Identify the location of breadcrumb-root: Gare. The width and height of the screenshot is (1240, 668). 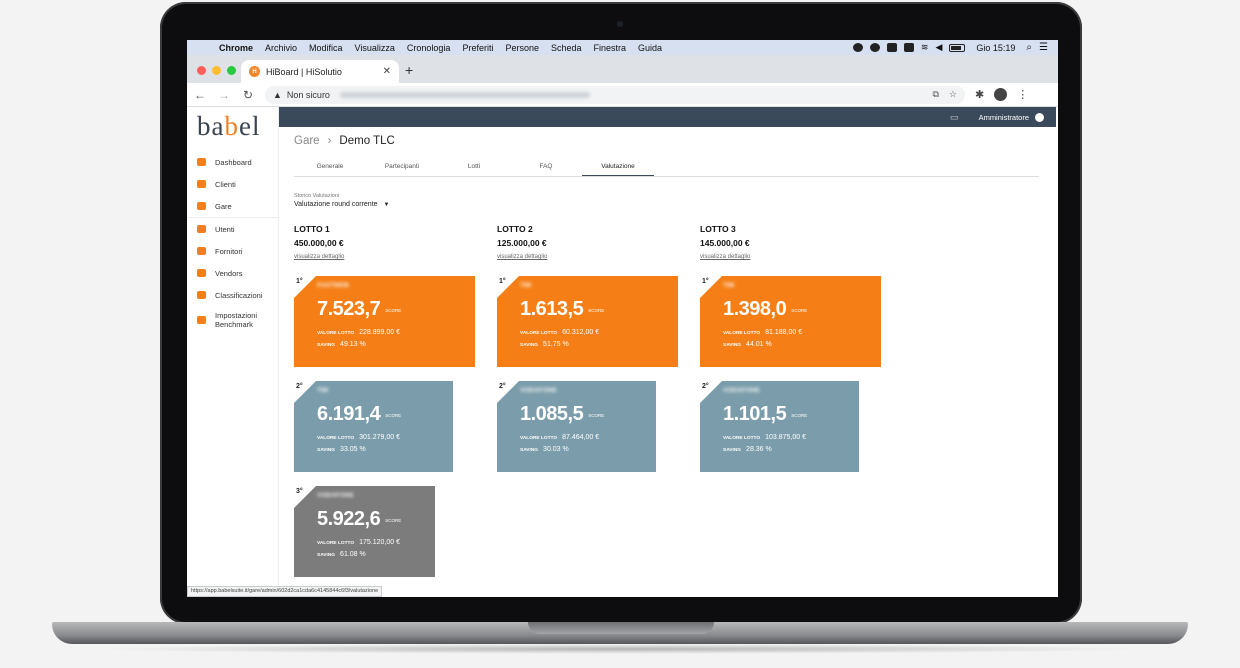
(307, 141).